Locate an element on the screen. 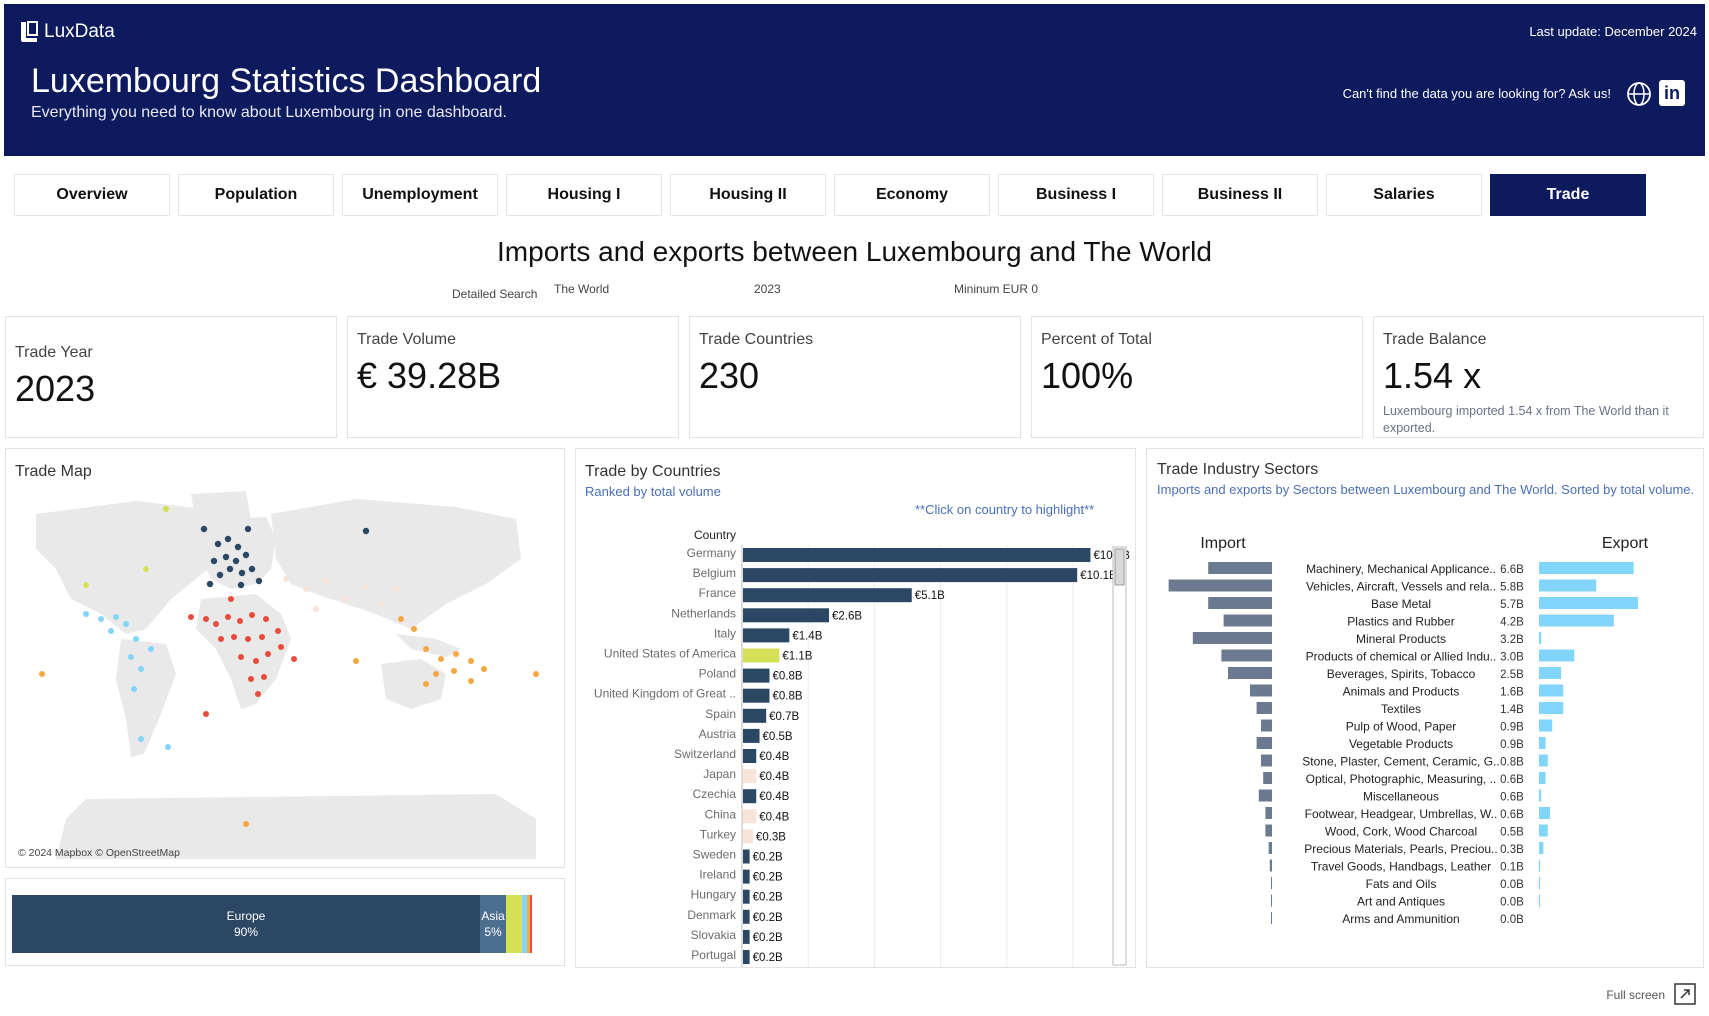  country-label: Denmark is located at coordinates (712, 915).